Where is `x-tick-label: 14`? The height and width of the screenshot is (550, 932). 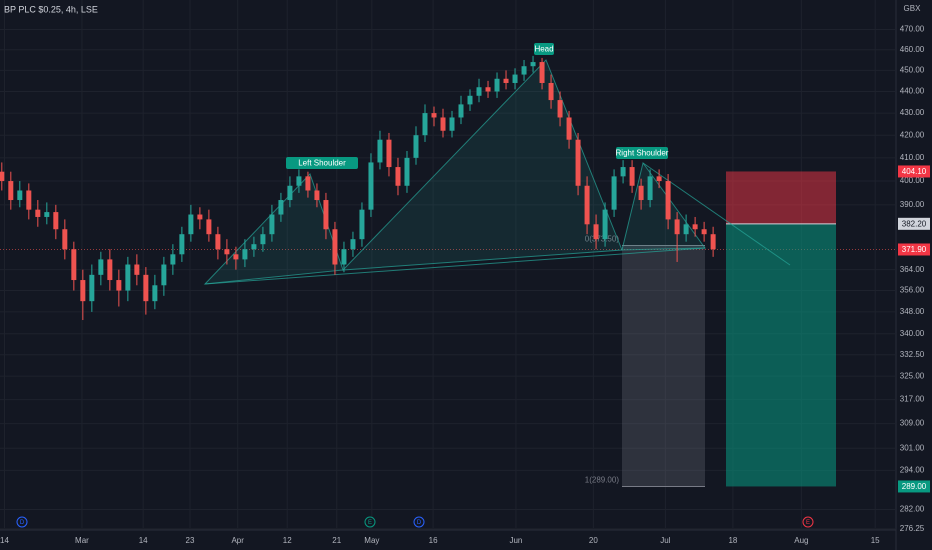
x-tick-label: 14 is located at coordinates (4, 540).